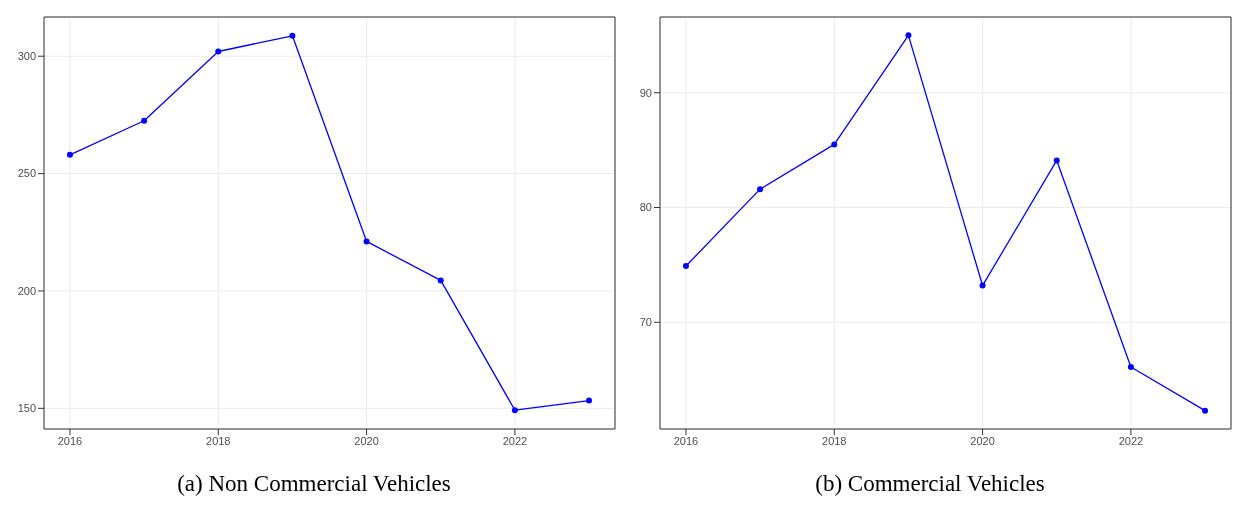 The image size is (1241, 506). Describe the element at coordinates (26, 56) in the screenshot. I see `y-tick-label: 300` at that location.